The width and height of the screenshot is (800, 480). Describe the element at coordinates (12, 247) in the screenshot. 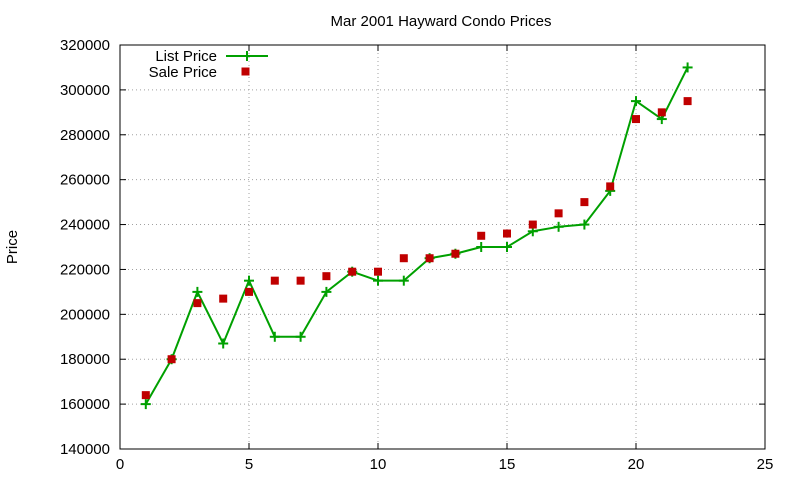

I see `y-axis-label: Price` at that location.